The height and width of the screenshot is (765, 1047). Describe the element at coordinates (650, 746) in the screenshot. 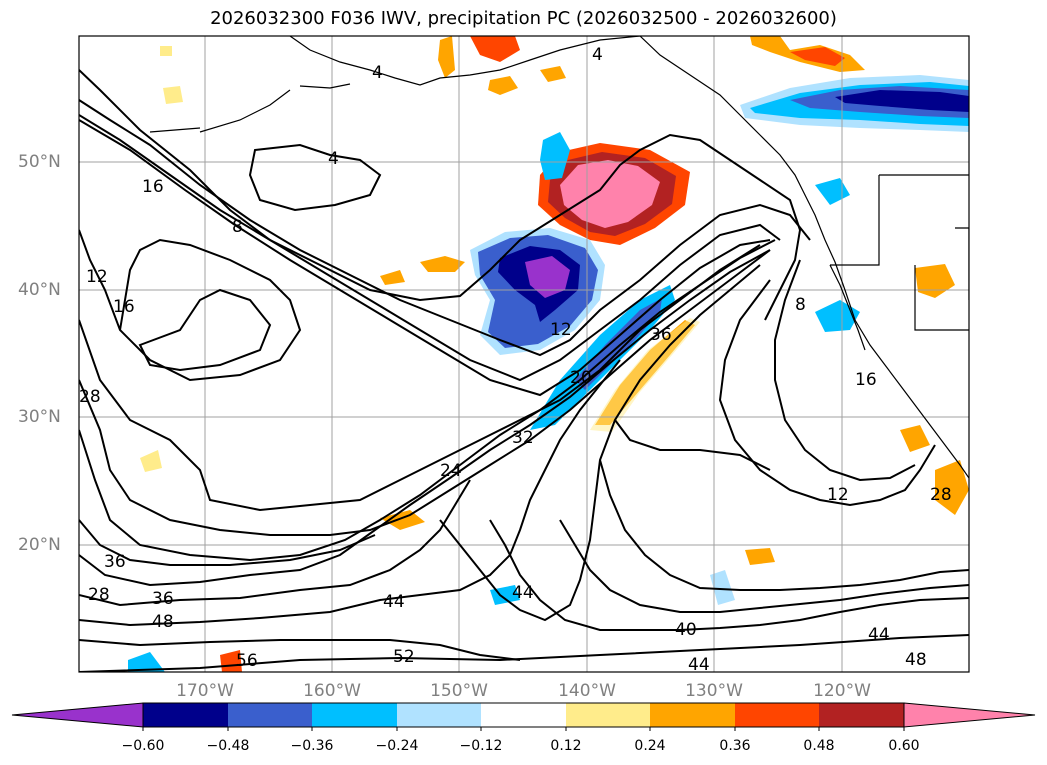

I see `colorbar-tick-label: 0.24` at that location.